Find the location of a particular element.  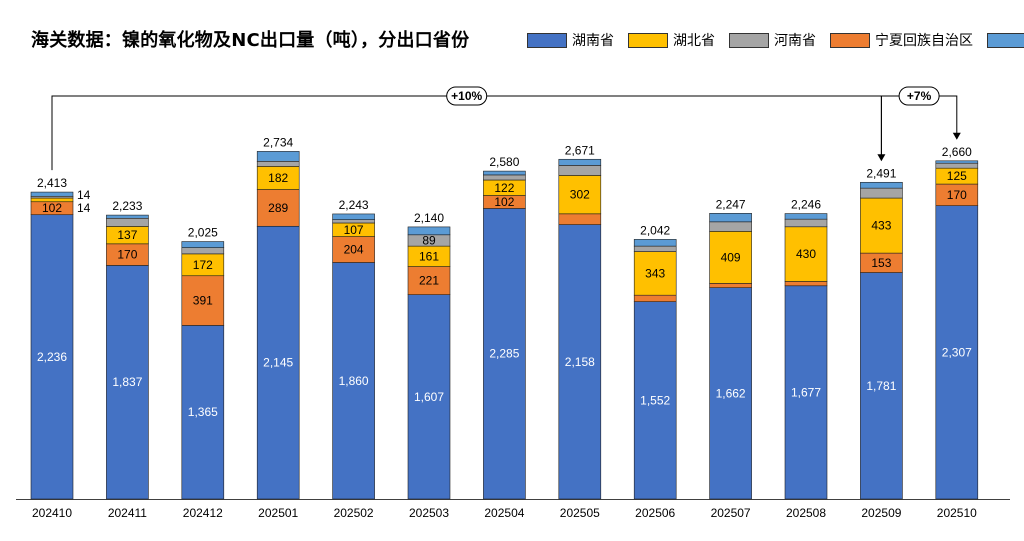

x-tick-label: 202410 is located at coordinates (52, 513).